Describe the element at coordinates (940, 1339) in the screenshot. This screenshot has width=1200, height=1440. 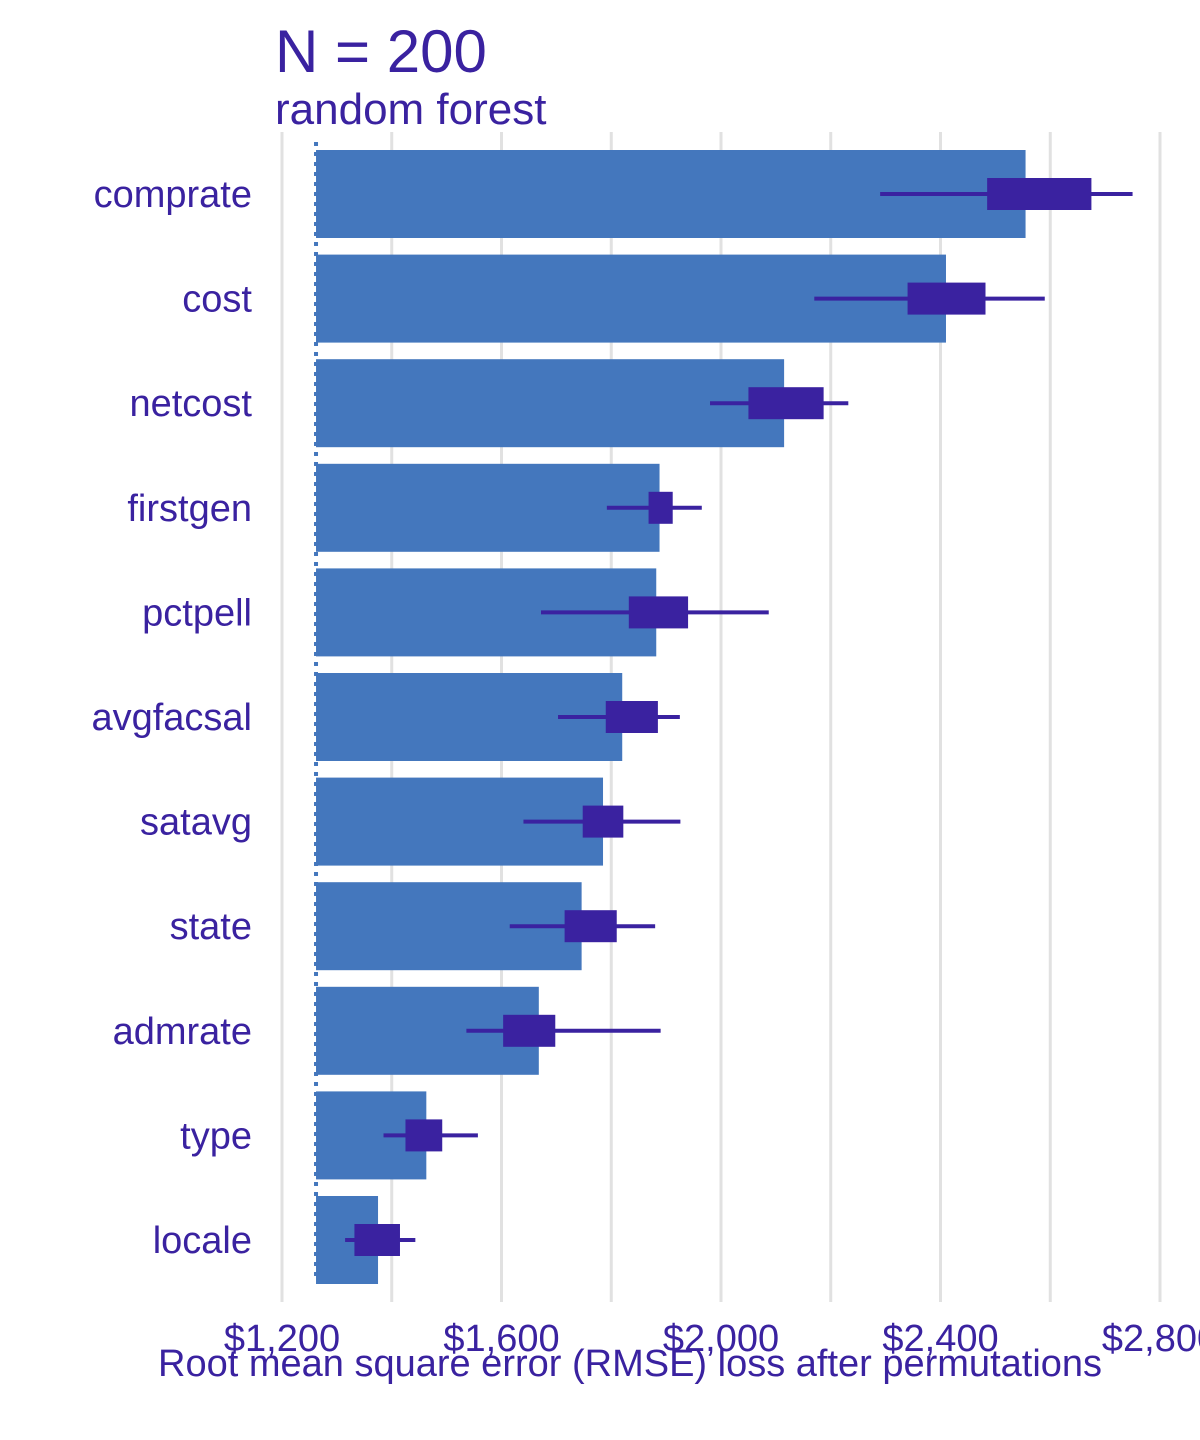
I see `x-tick-label: $2,400` at that location.